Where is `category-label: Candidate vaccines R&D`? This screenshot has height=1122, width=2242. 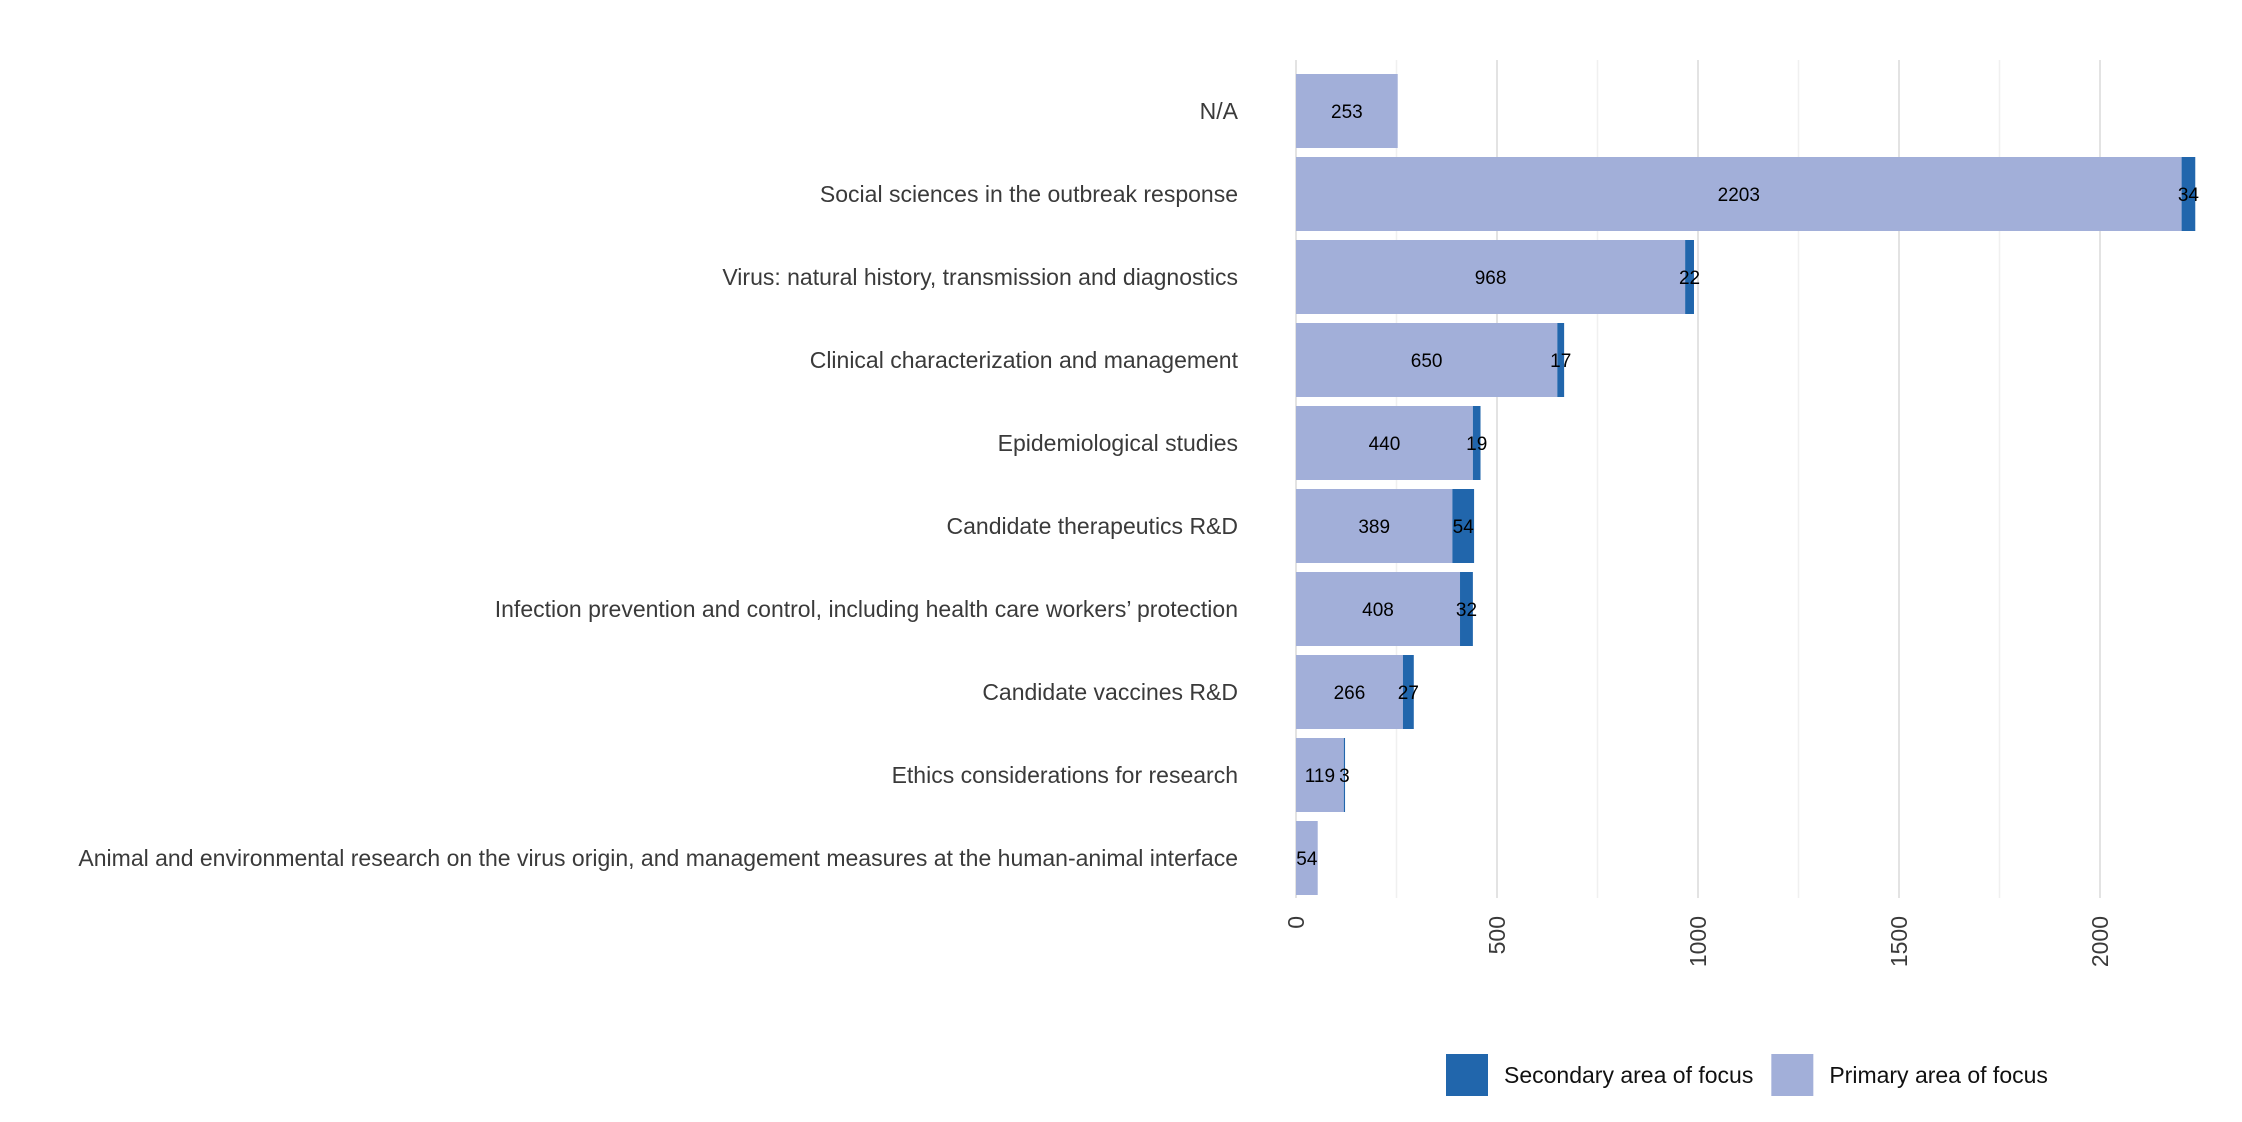 category-label: Candidate vaccines R&D is located at coordinates (1110, 692).